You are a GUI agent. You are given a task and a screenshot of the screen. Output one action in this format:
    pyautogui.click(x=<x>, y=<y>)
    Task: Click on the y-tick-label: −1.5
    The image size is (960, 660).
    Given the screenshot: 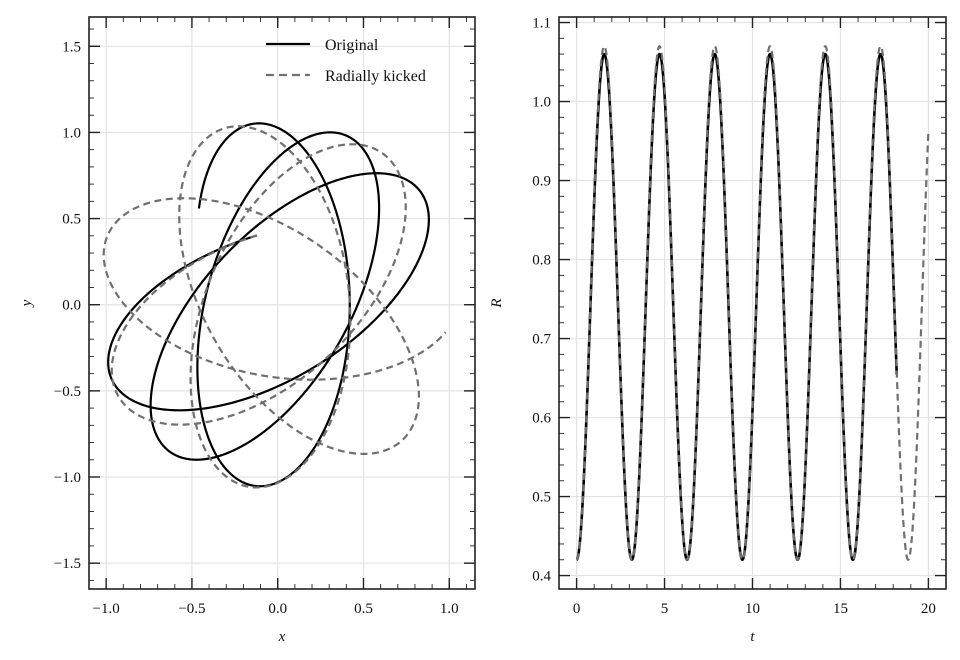 What is the action you would take?
    pyautogui.click(x=67, y=564)
    